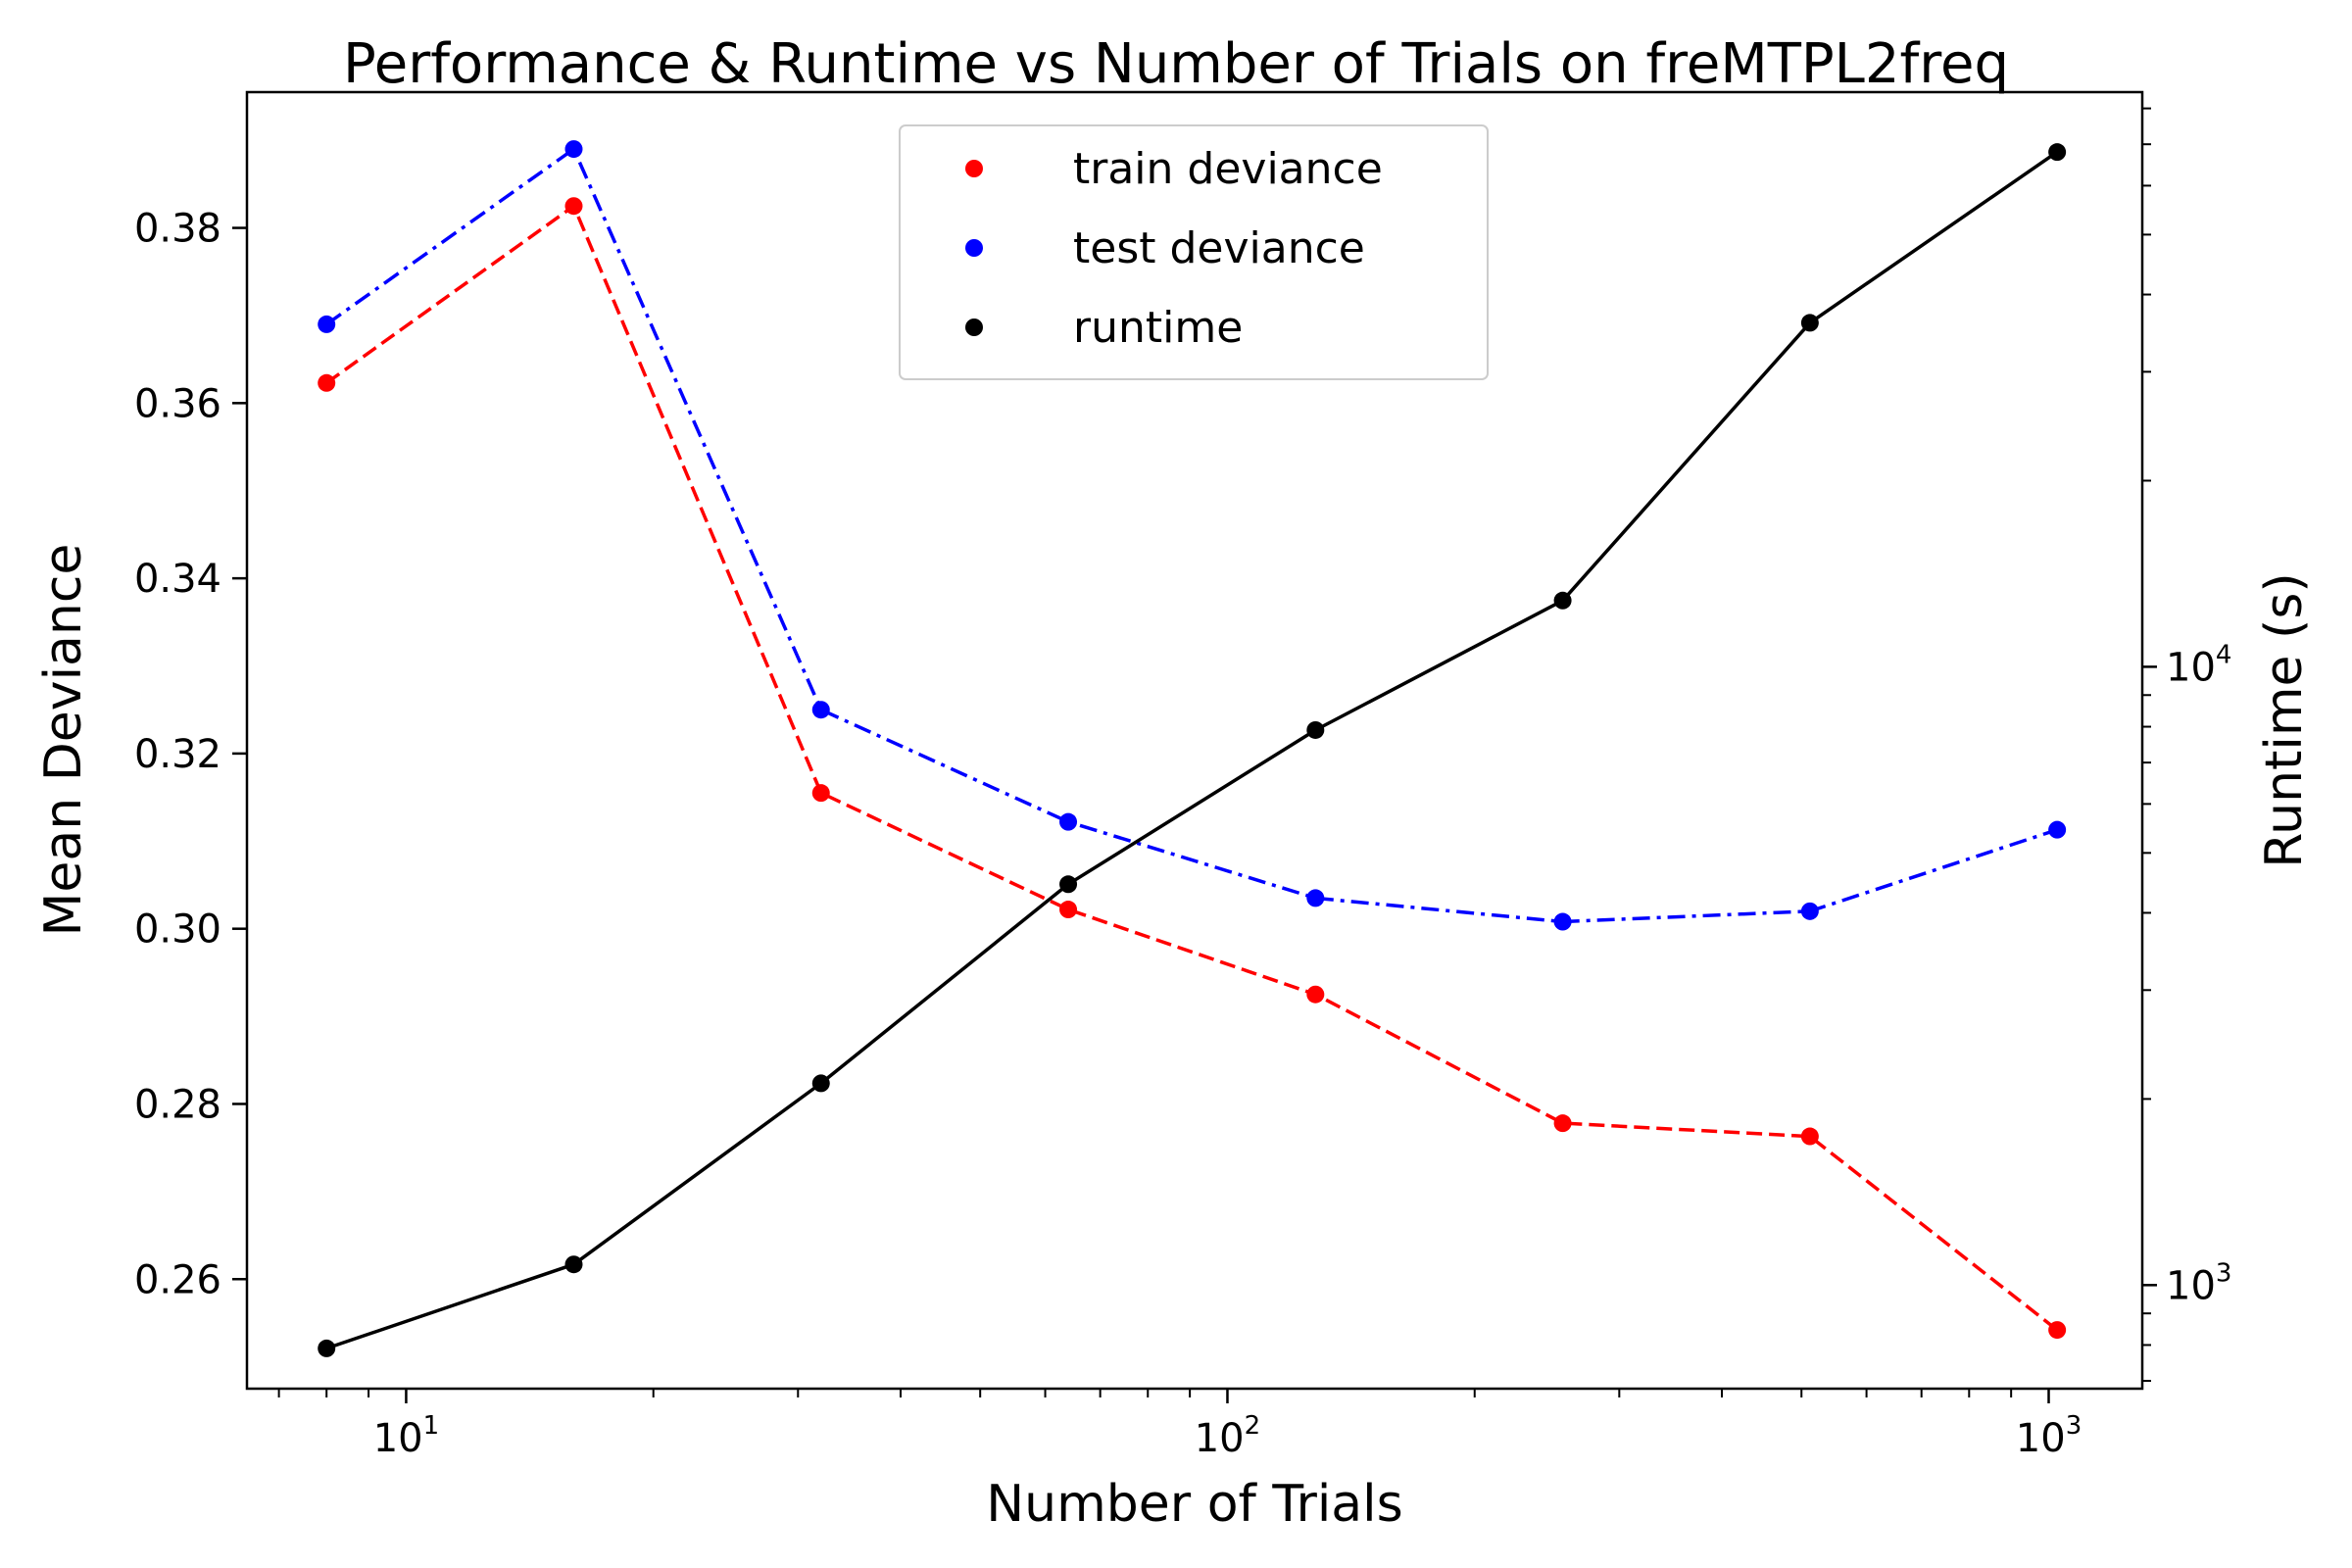 The height and width of the screenshot is (1568, 2352). Describe the element at coordinates (1158, 328) in the screenshot. I see `legend-label-runtime: runtime` at that location.